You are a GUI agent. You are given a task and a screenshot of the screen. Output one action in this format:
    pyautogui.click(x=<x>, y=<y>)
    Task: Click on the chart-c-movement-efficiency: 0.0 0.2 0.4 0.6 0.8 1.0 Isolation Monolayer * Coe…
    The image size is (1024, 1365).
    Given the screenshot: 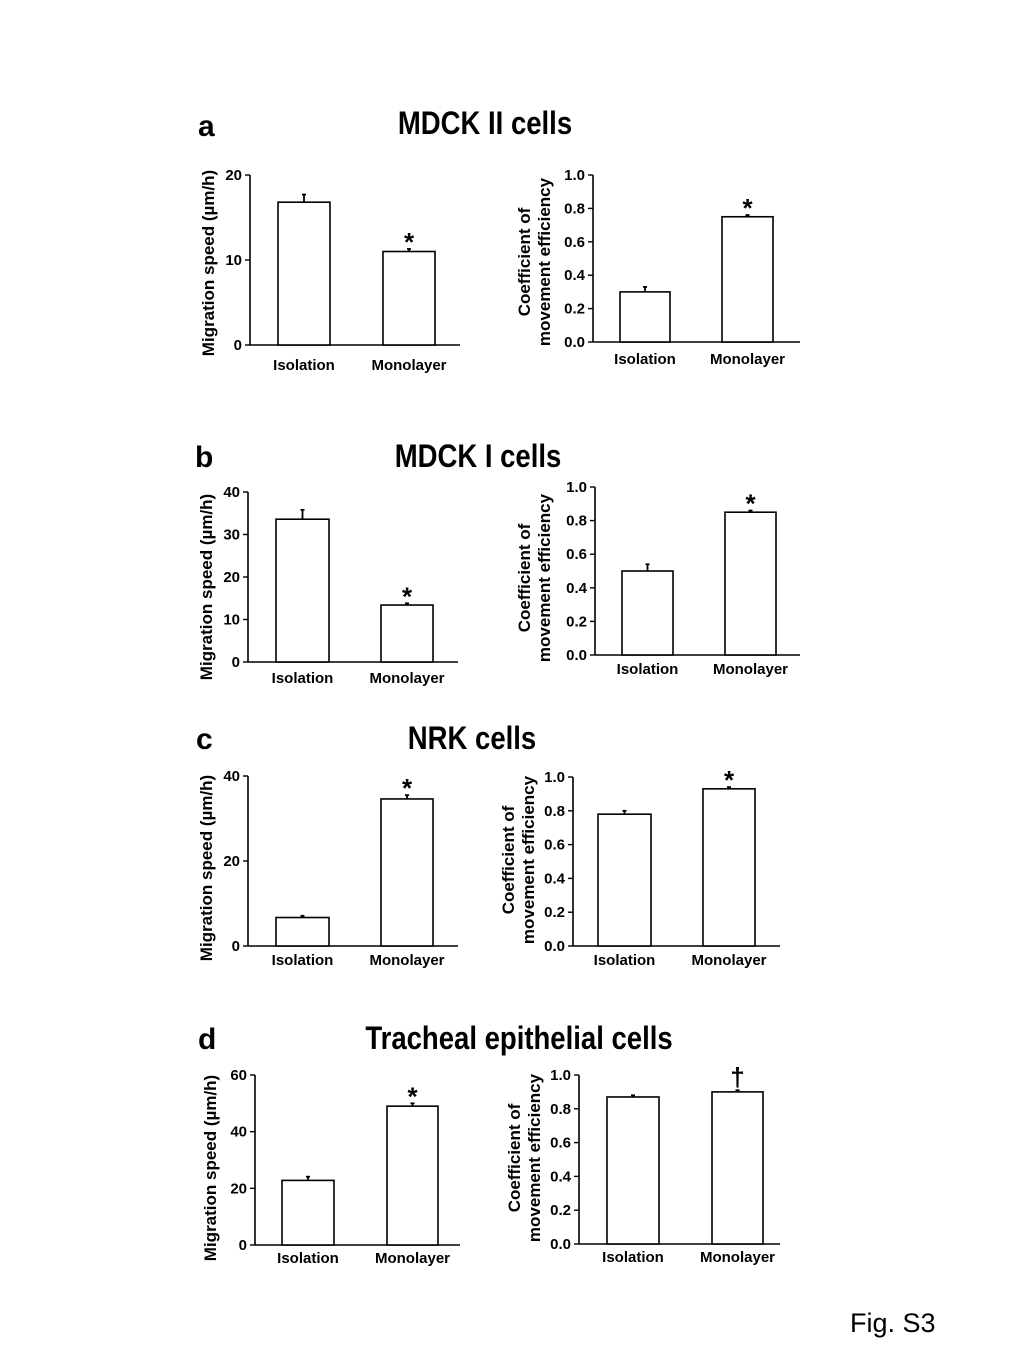 What is the action you would take?
    pyautogui.click(x=639, y=867)
    